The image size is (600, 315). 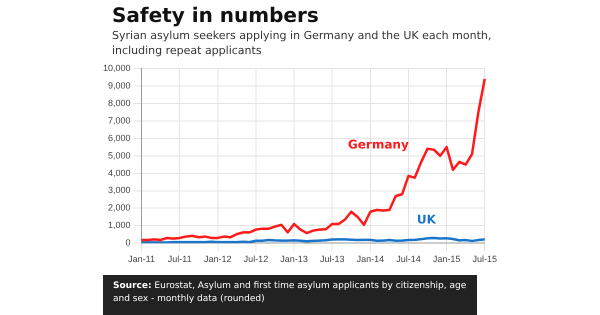 I want to click on y-tick-label: 4,000, so click(x=119, y=173).